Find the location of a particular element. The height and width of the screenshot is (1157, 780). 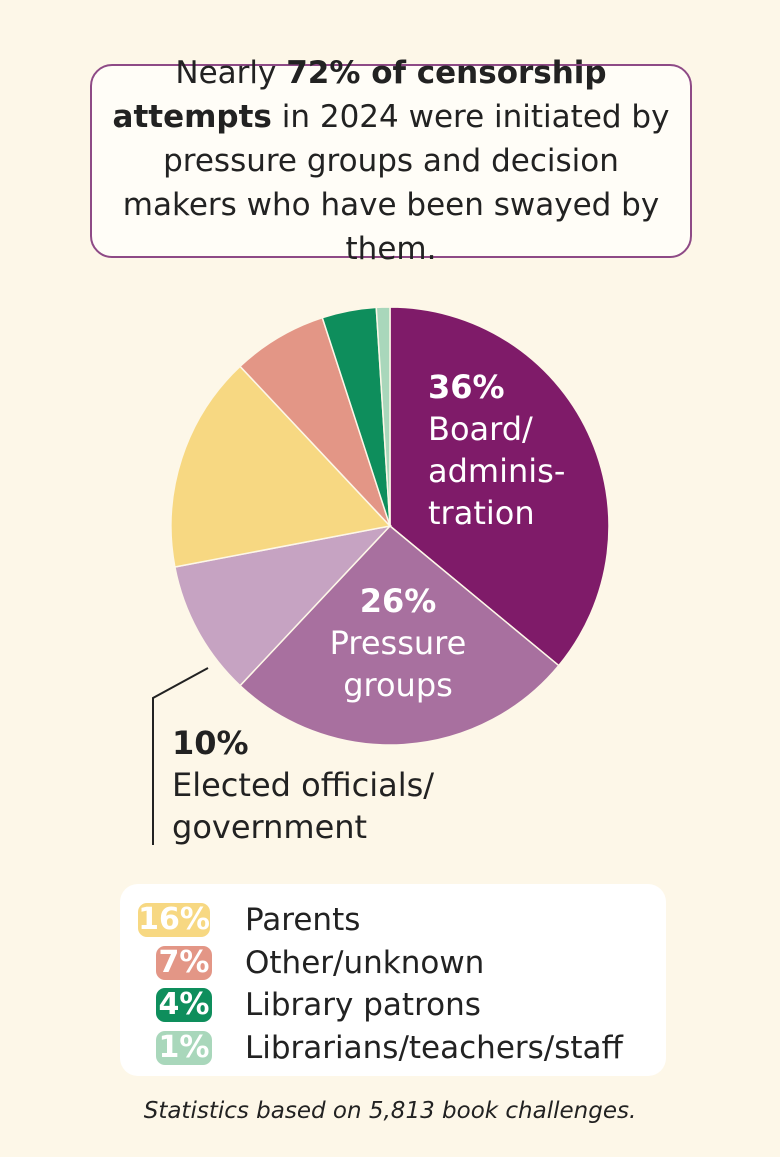

pie-slice-board-administration is located at coordinates (499, 486).